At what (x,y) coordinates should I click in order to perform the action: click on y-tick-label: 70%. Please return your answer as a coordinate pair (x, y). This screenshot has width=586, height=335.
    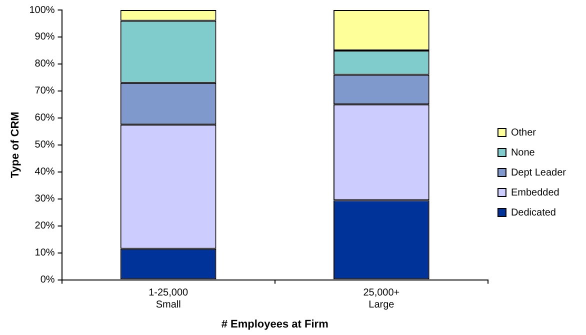
    Looking at the image, I should click on (44, 91).